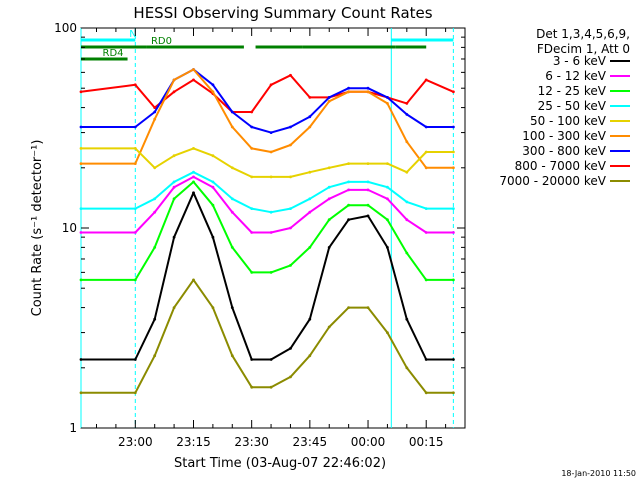 This screenshot has width=640, height=480. Describe the element at coordinates (37, 228) in the screenshot. I see `y-axis-label: Count Rate (s⁻¹ detector⁻¹)` at that location.